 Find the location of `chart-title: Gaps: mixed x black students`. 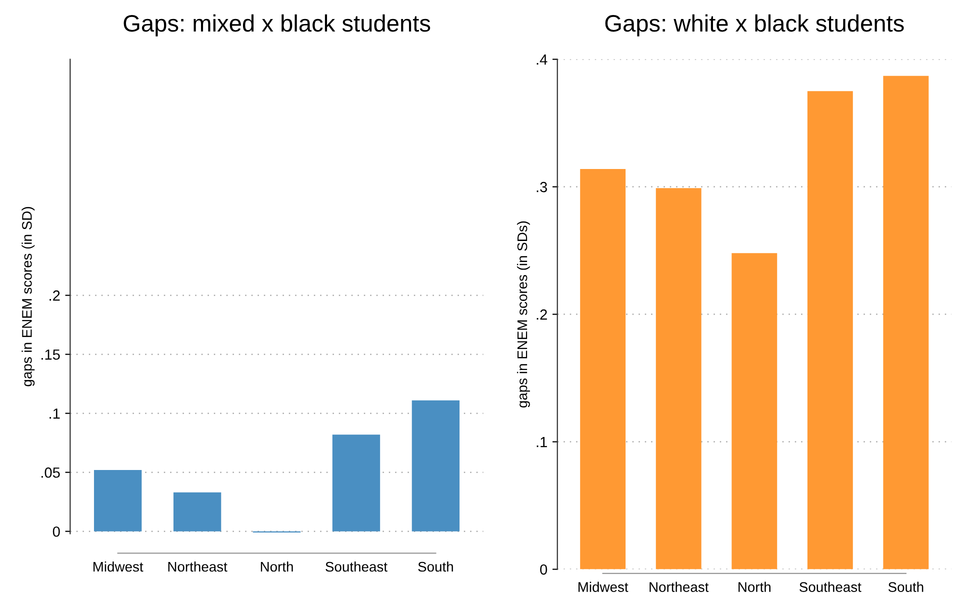

chart-title: Gaps: mixed x black students is located at coordinates (277, 25).